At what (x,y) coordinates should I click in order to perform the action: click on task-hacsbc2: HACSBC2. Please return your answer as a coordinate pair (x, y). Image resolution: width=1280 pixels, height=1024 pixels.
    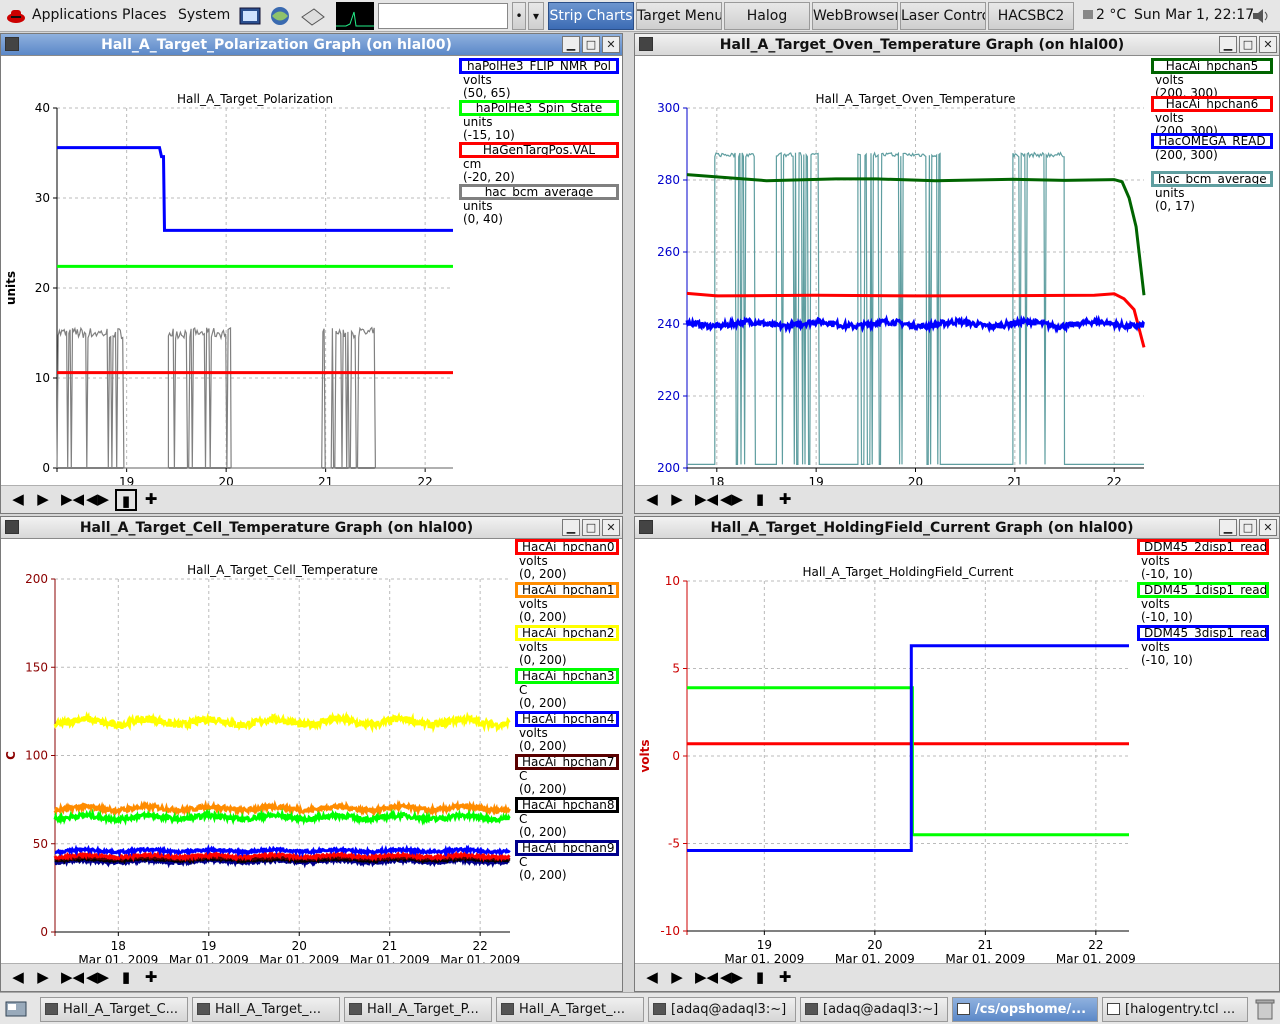
    Looking at the image, I should click on (1031, 16).